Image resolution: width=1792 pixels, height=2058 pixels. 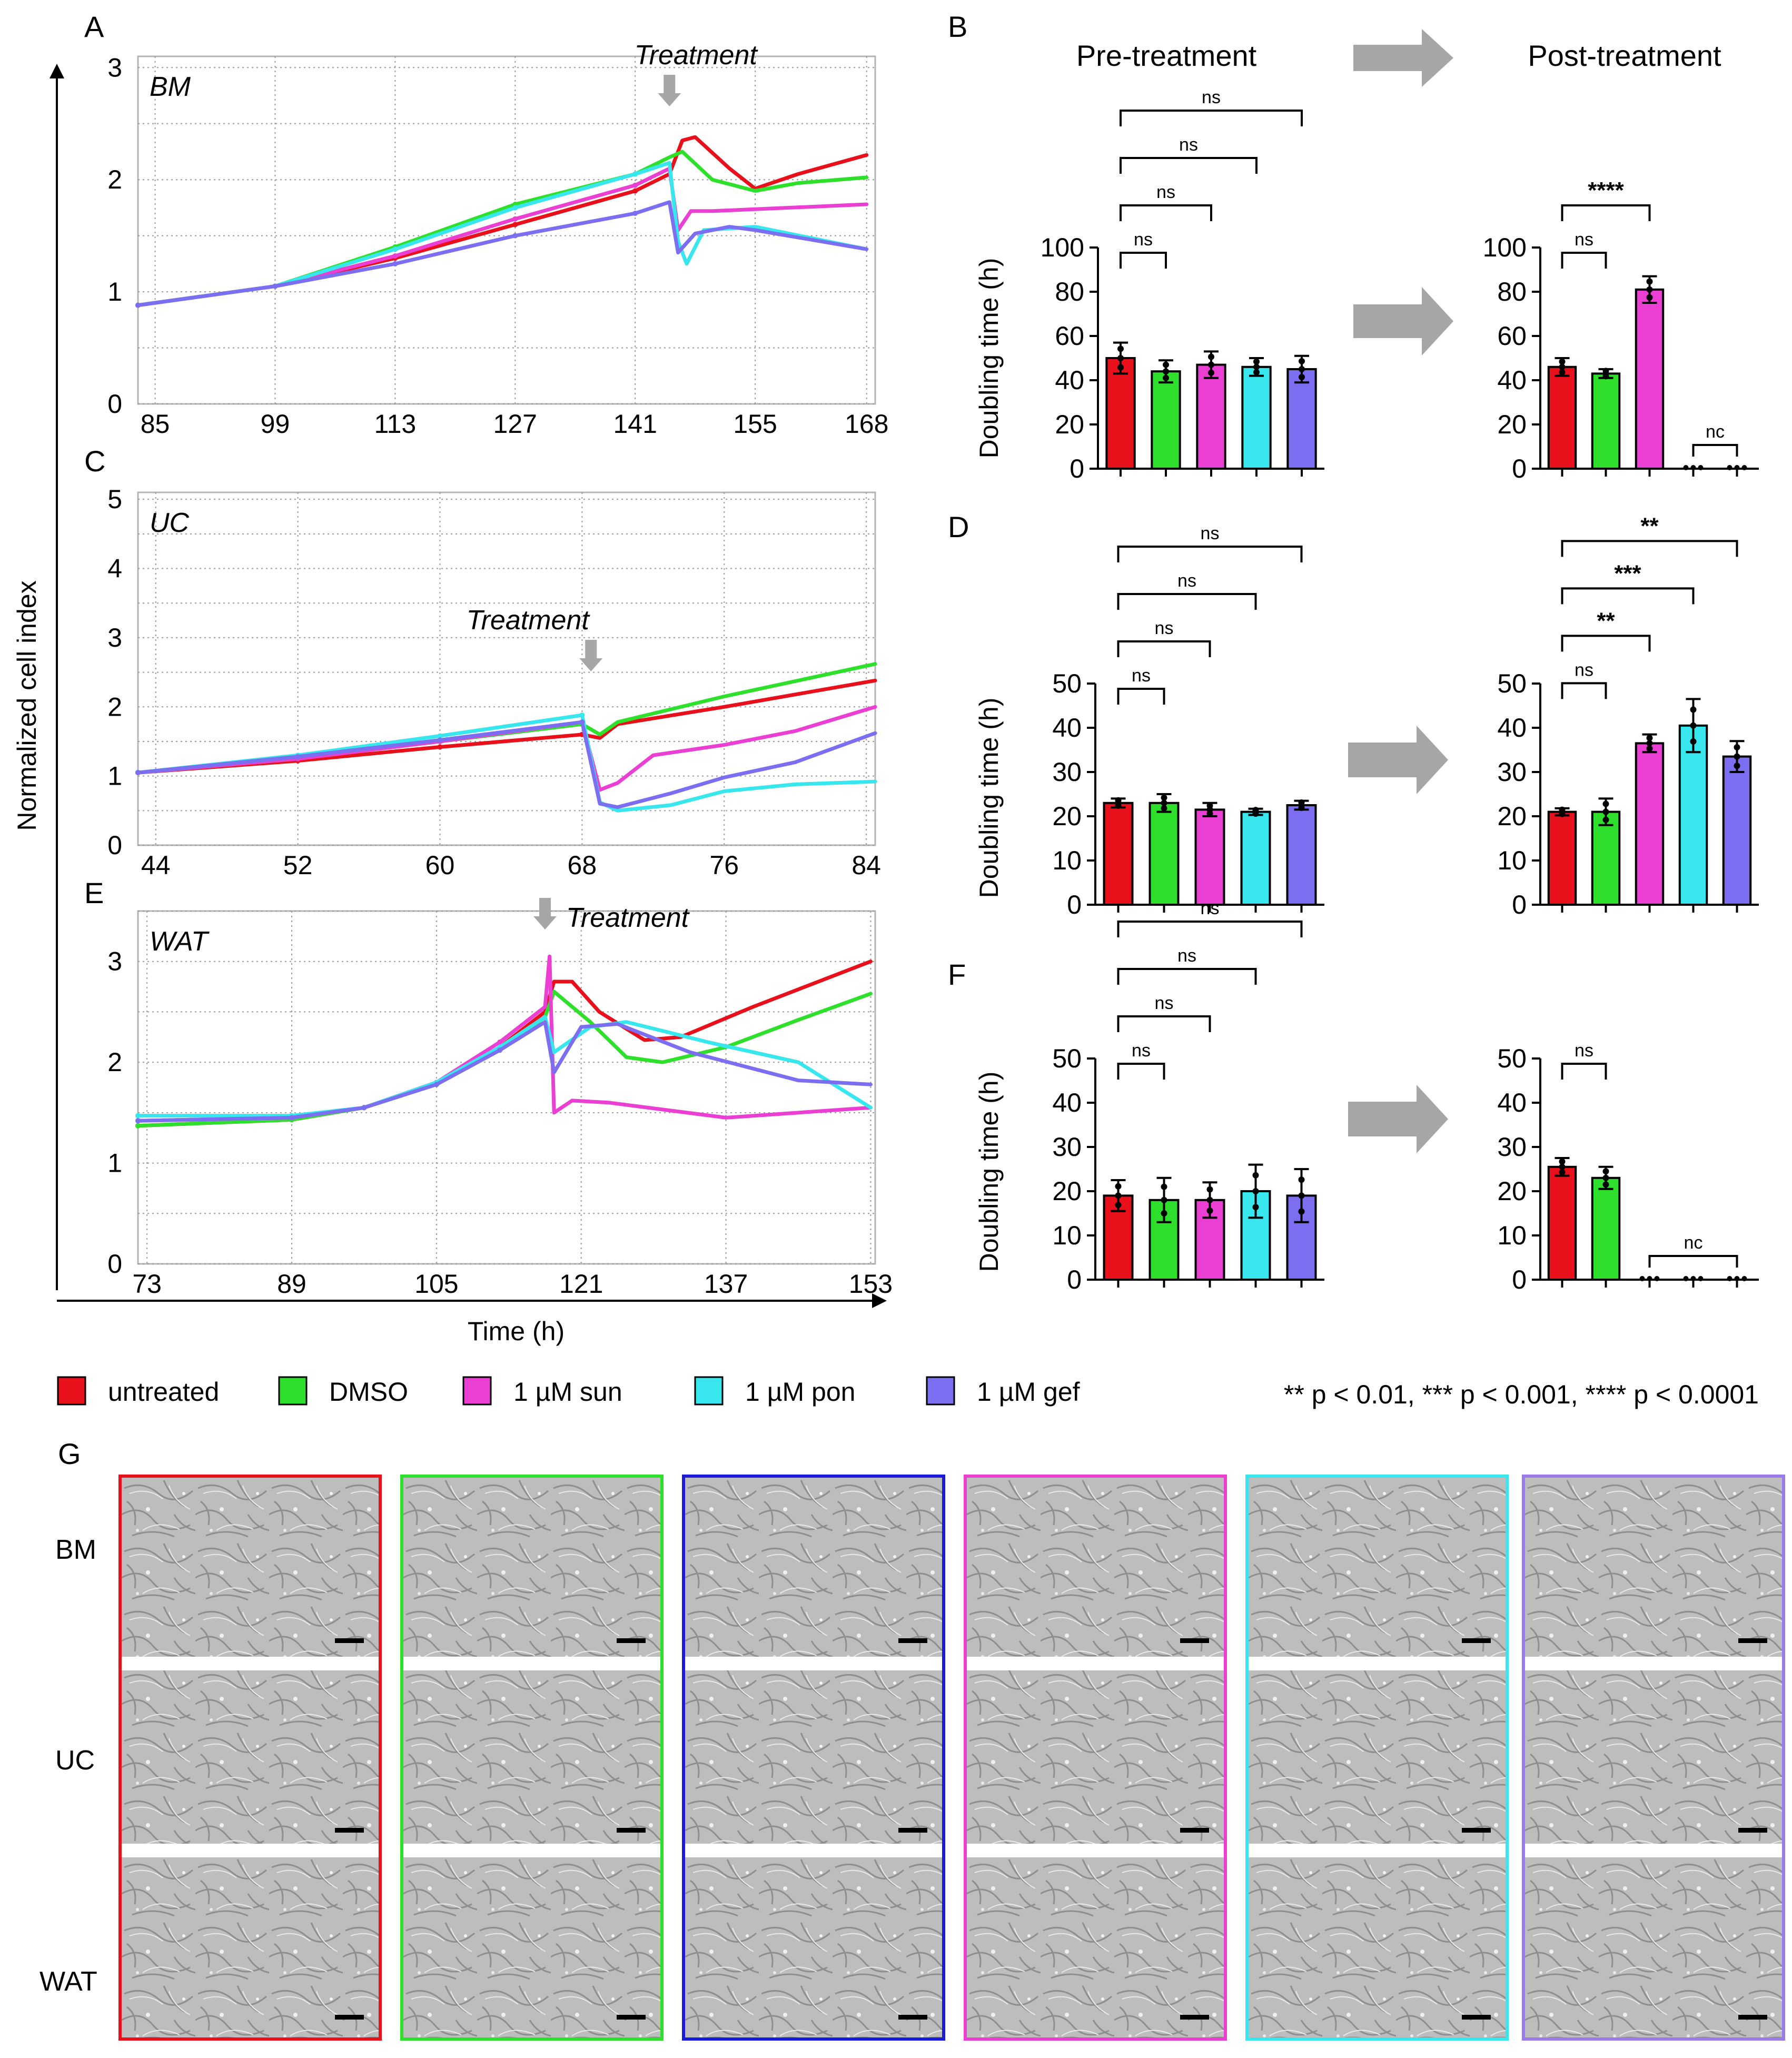 I want to click on panel-letter-a: A, so click(x=94, y=26).